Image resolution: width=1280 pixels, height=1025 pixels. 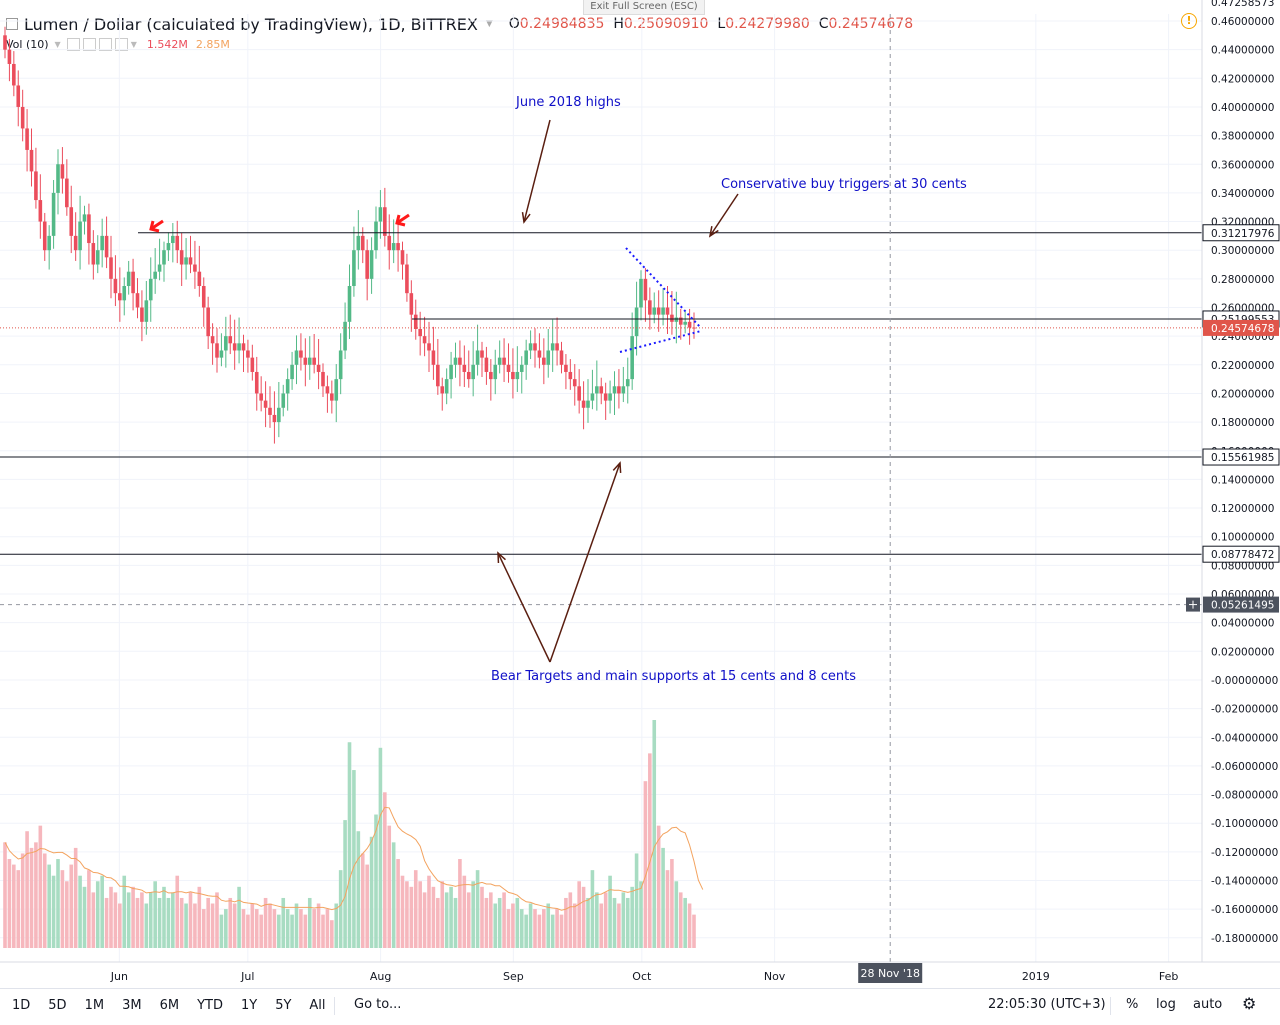 What do you see at coordinates (334, 1006) in the screenshot?
I see `divider` at bounding box center [334, 1006].